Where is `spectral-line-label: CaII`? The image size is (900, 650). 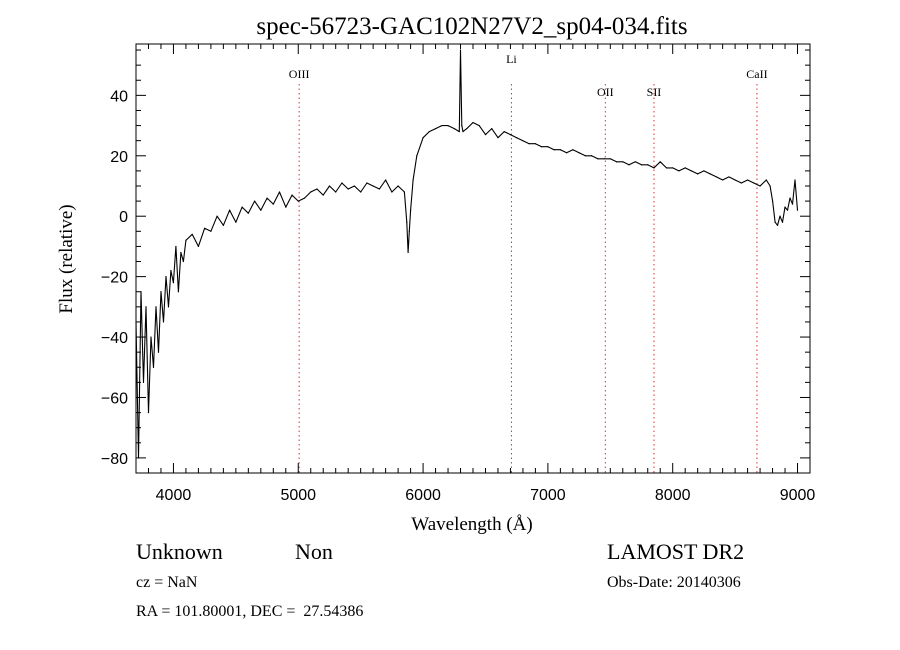 spectral-line-label: CaII is located at coordinates (756, 74).